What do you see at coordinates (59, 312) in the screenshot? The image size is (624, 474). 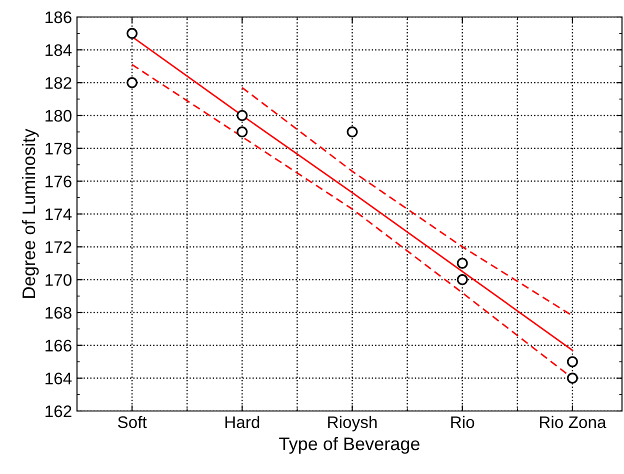 I see `y-tick-label: 168` at bounding box center [59, 312].